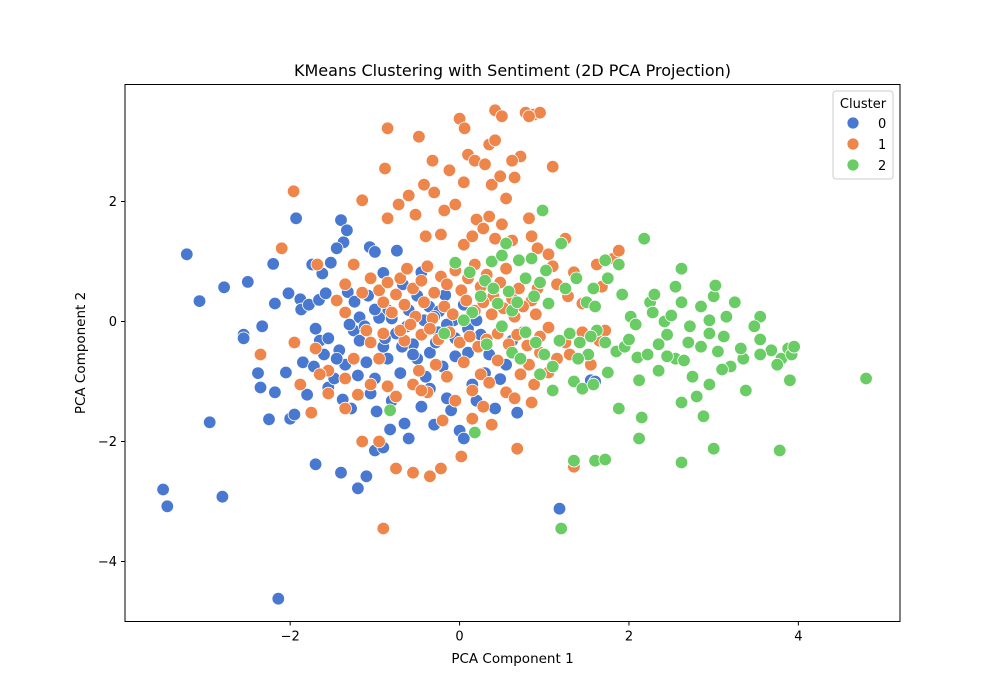  What do you see at coordinates (107, 442) in the screenshot?
I see `y-tick-label: −2` at bounding box center [107, 442].